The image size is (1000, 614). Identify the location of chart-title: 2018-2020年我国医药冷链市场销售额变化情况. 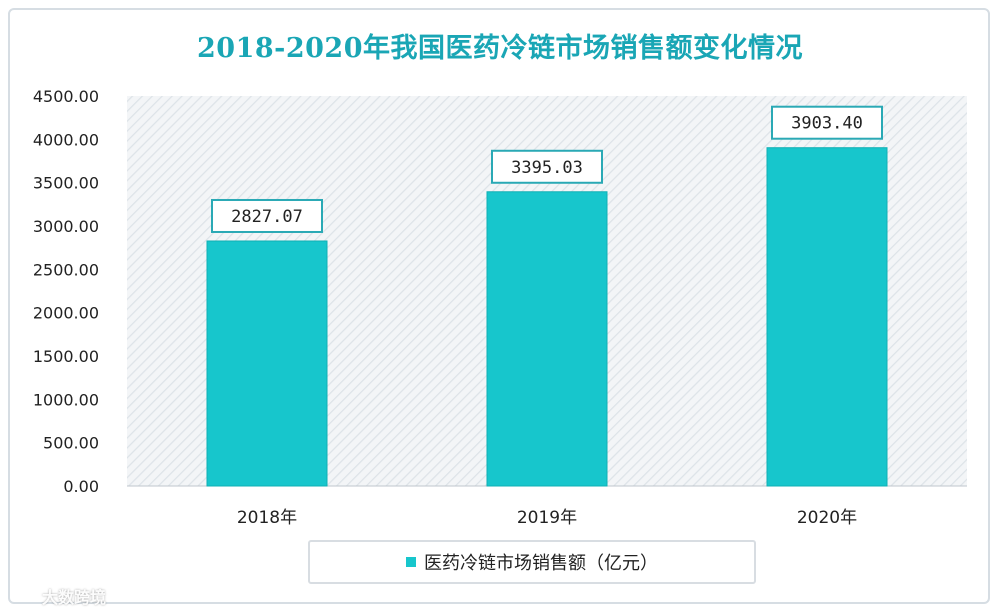
(500, 48).